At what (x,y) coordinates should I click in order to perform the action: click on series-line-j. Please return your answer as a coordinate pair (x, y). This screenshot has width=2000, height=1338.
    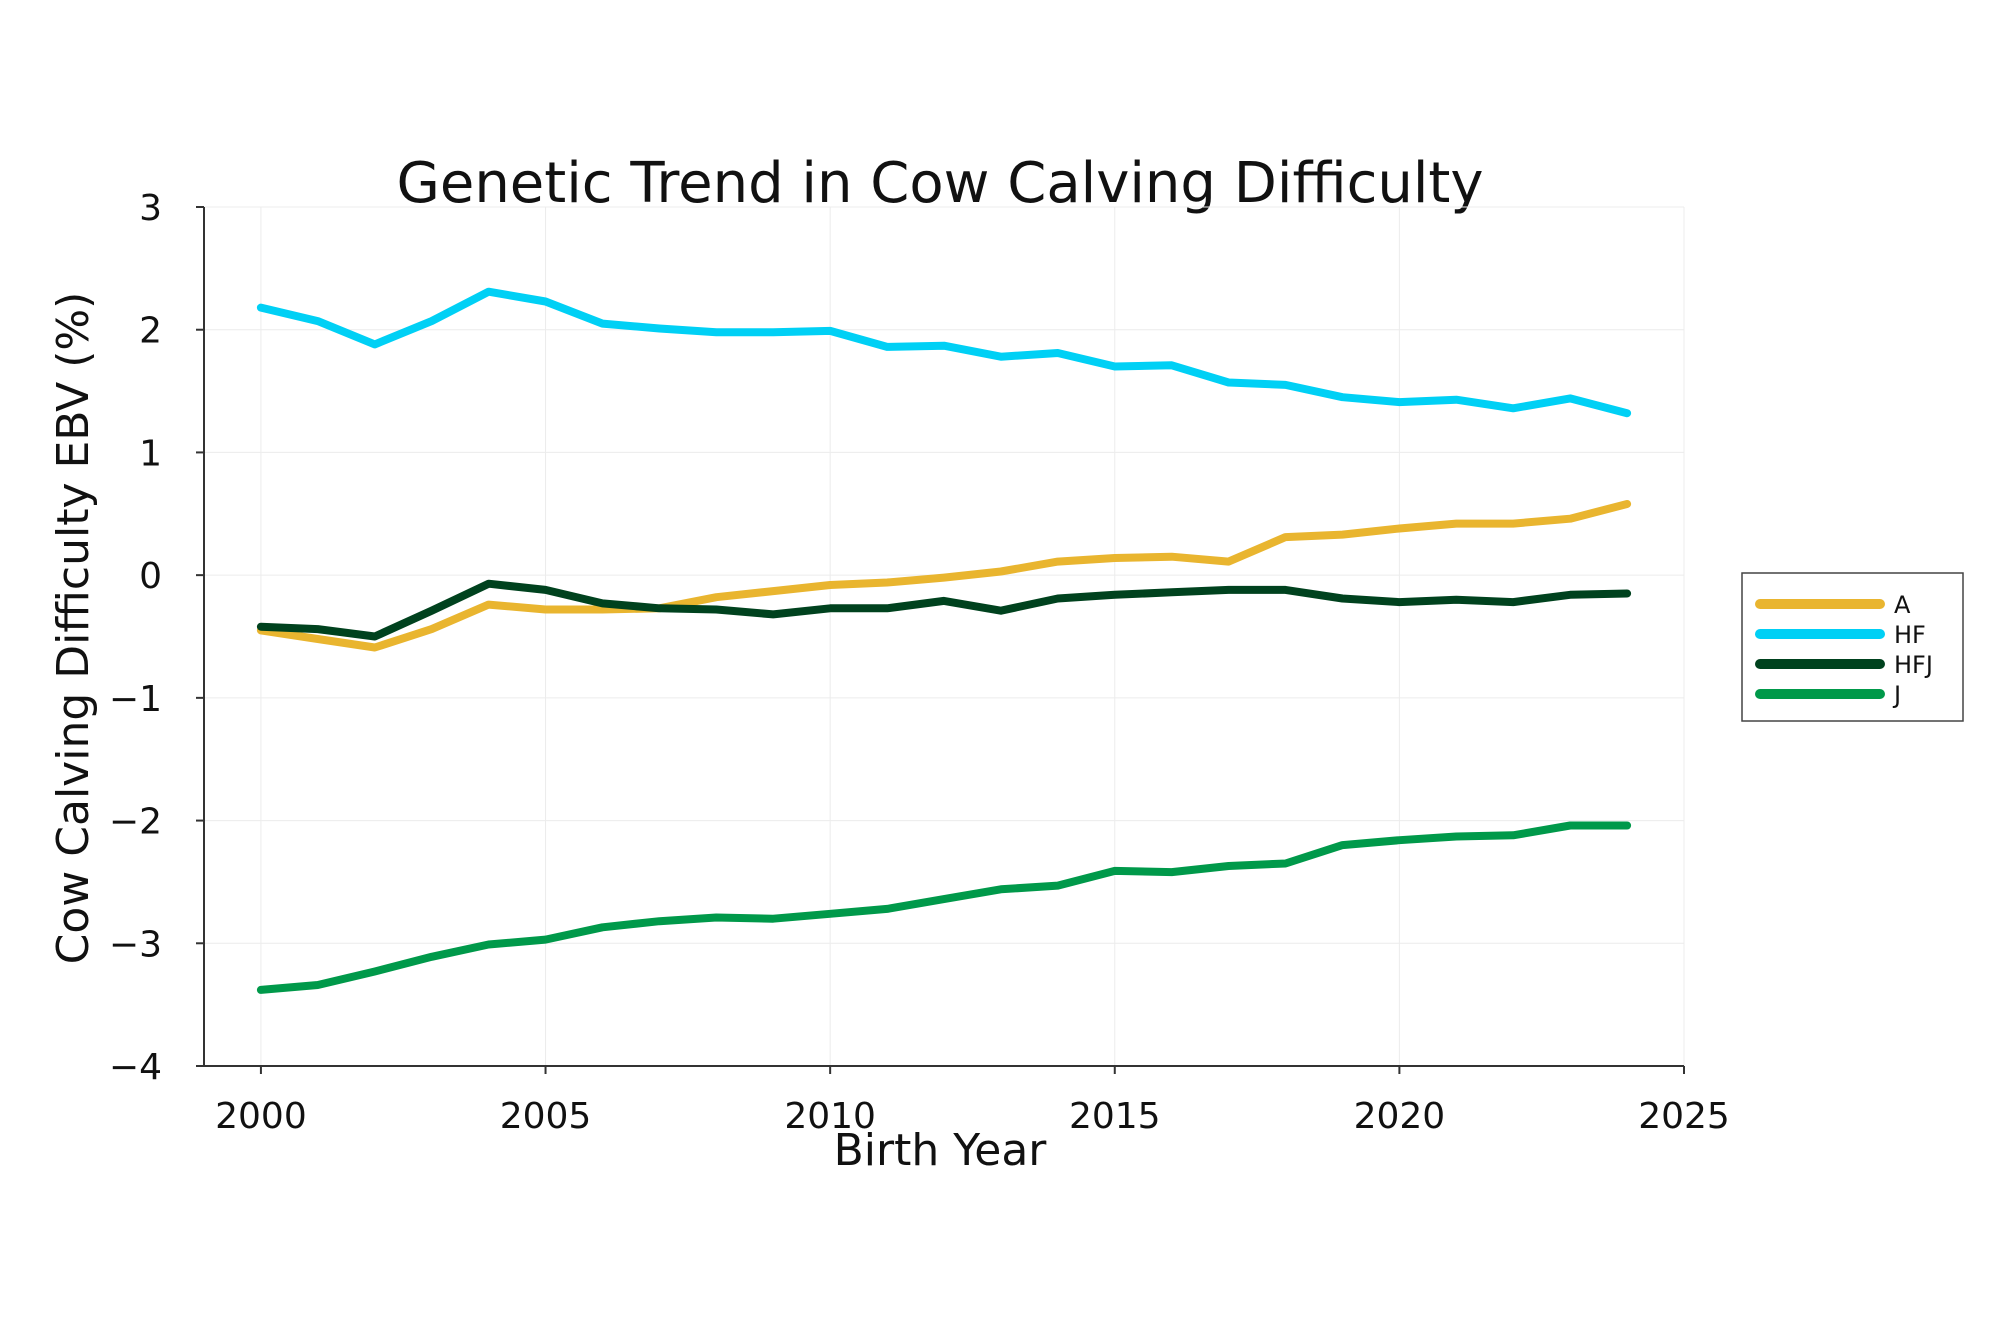
    Looking at the image, I should click on (944, 907).